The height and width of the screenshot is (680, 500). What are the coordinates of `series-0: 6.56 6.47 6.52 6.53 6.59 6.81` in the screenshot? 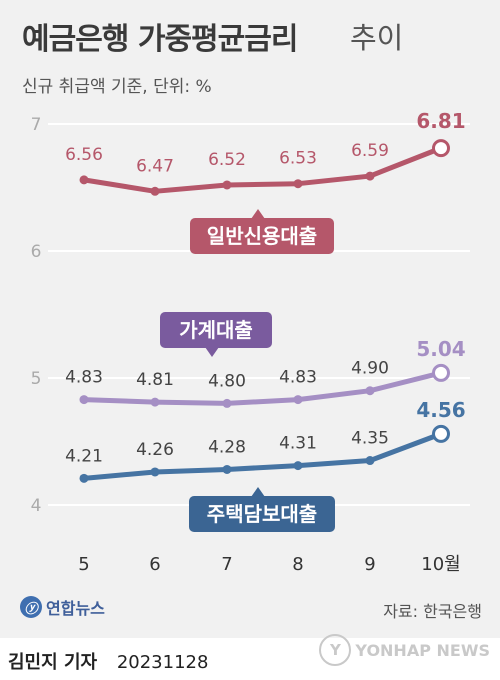 It's located at (265, 152).